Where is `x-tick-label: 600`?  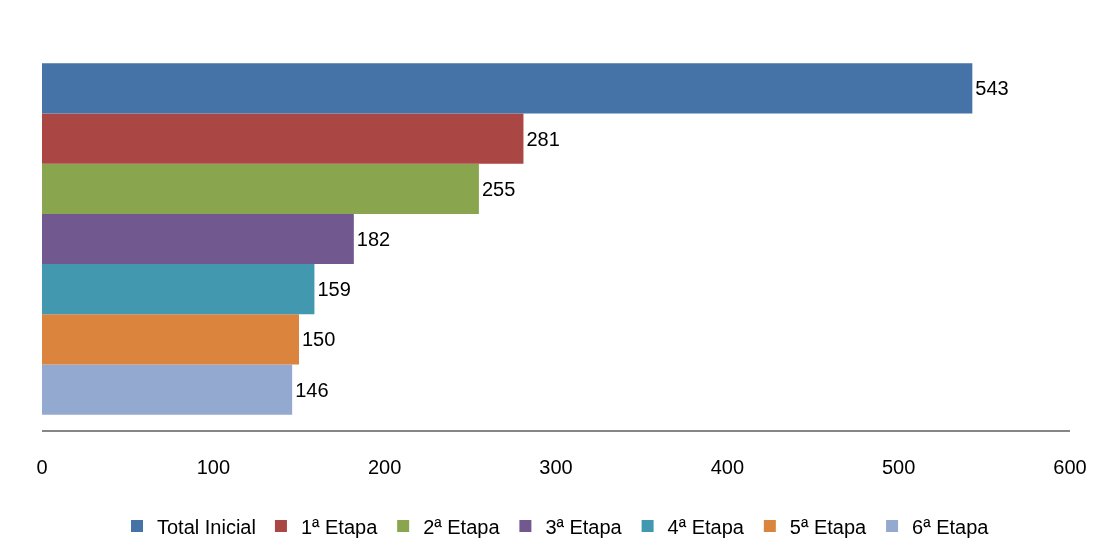 x-tick-label: 600 is located at coordinates (1070, 466).